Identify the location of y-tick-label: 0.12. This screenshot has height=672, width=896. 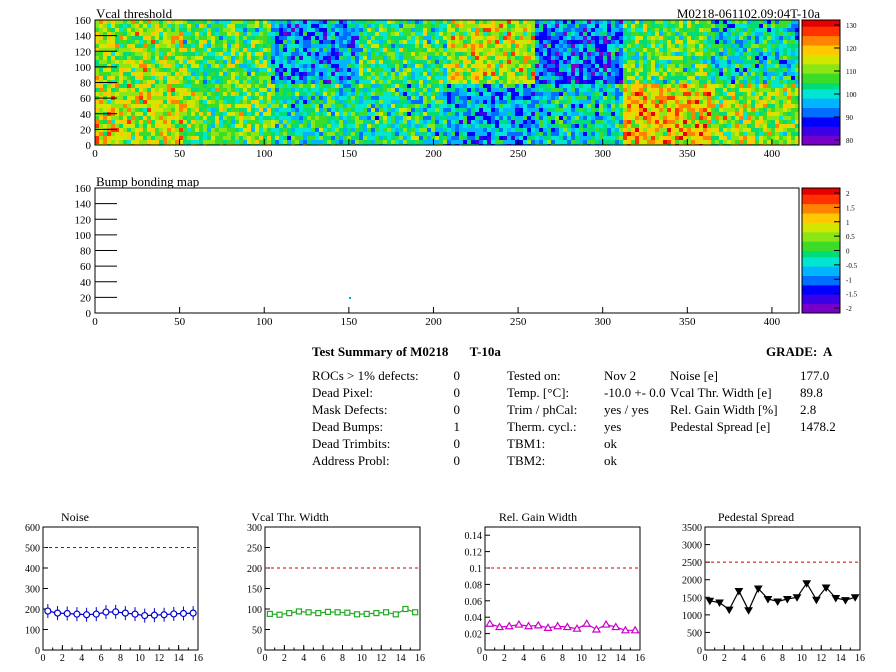
(474, 553).